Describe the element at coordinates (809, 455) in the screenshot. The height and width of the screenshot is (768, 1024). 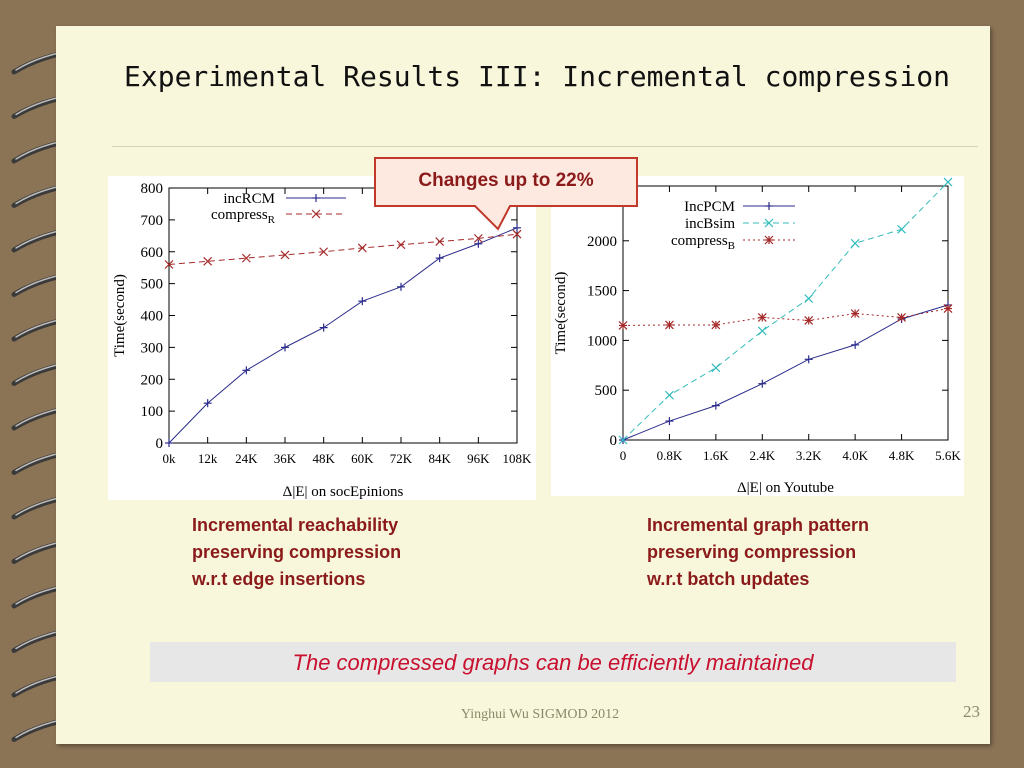
I see `x-tick-label: 3.2K` at that location.